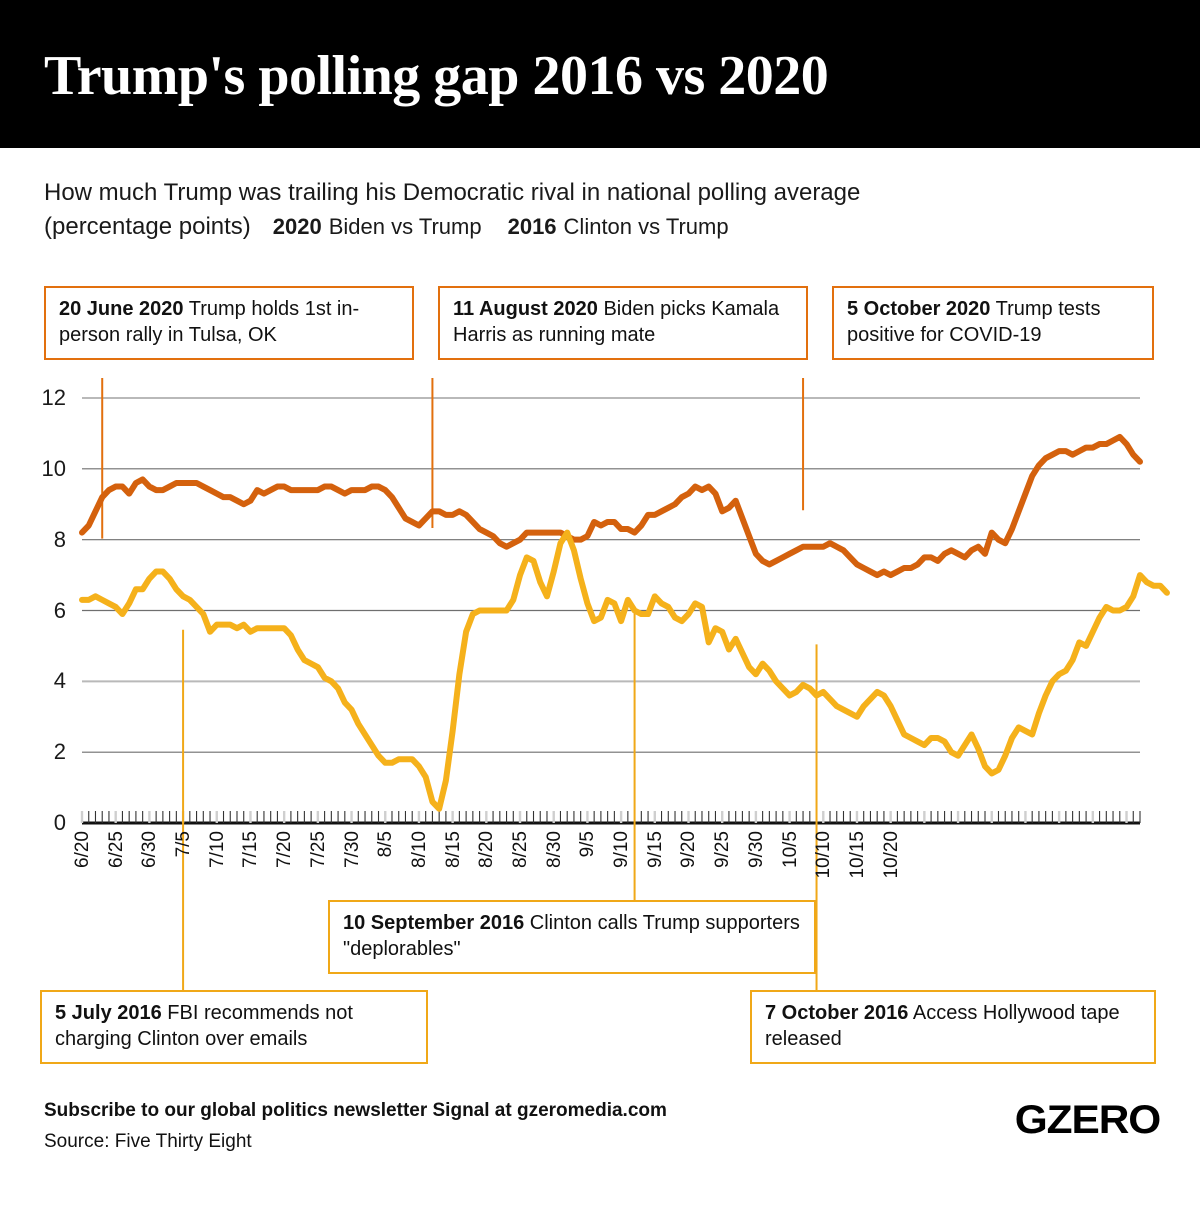  I want to click on x-axis-label: 10/20, so click(891, 855).